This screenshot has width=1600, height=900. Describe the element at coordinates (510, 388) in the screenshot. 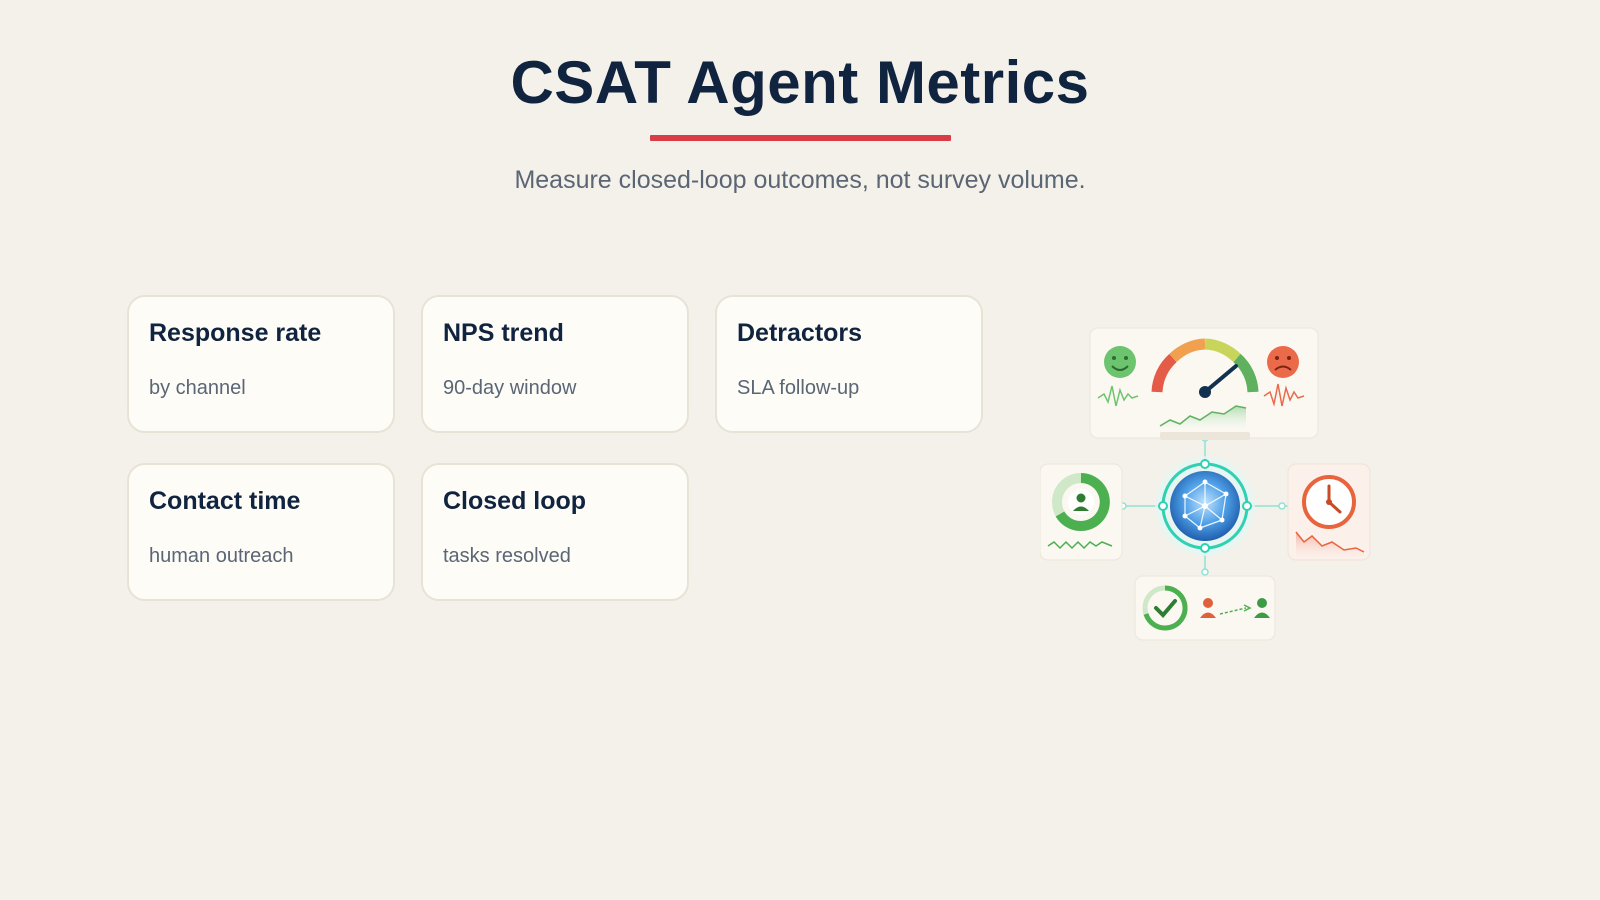

I see `card-subtitle: 90-day window` at that location.